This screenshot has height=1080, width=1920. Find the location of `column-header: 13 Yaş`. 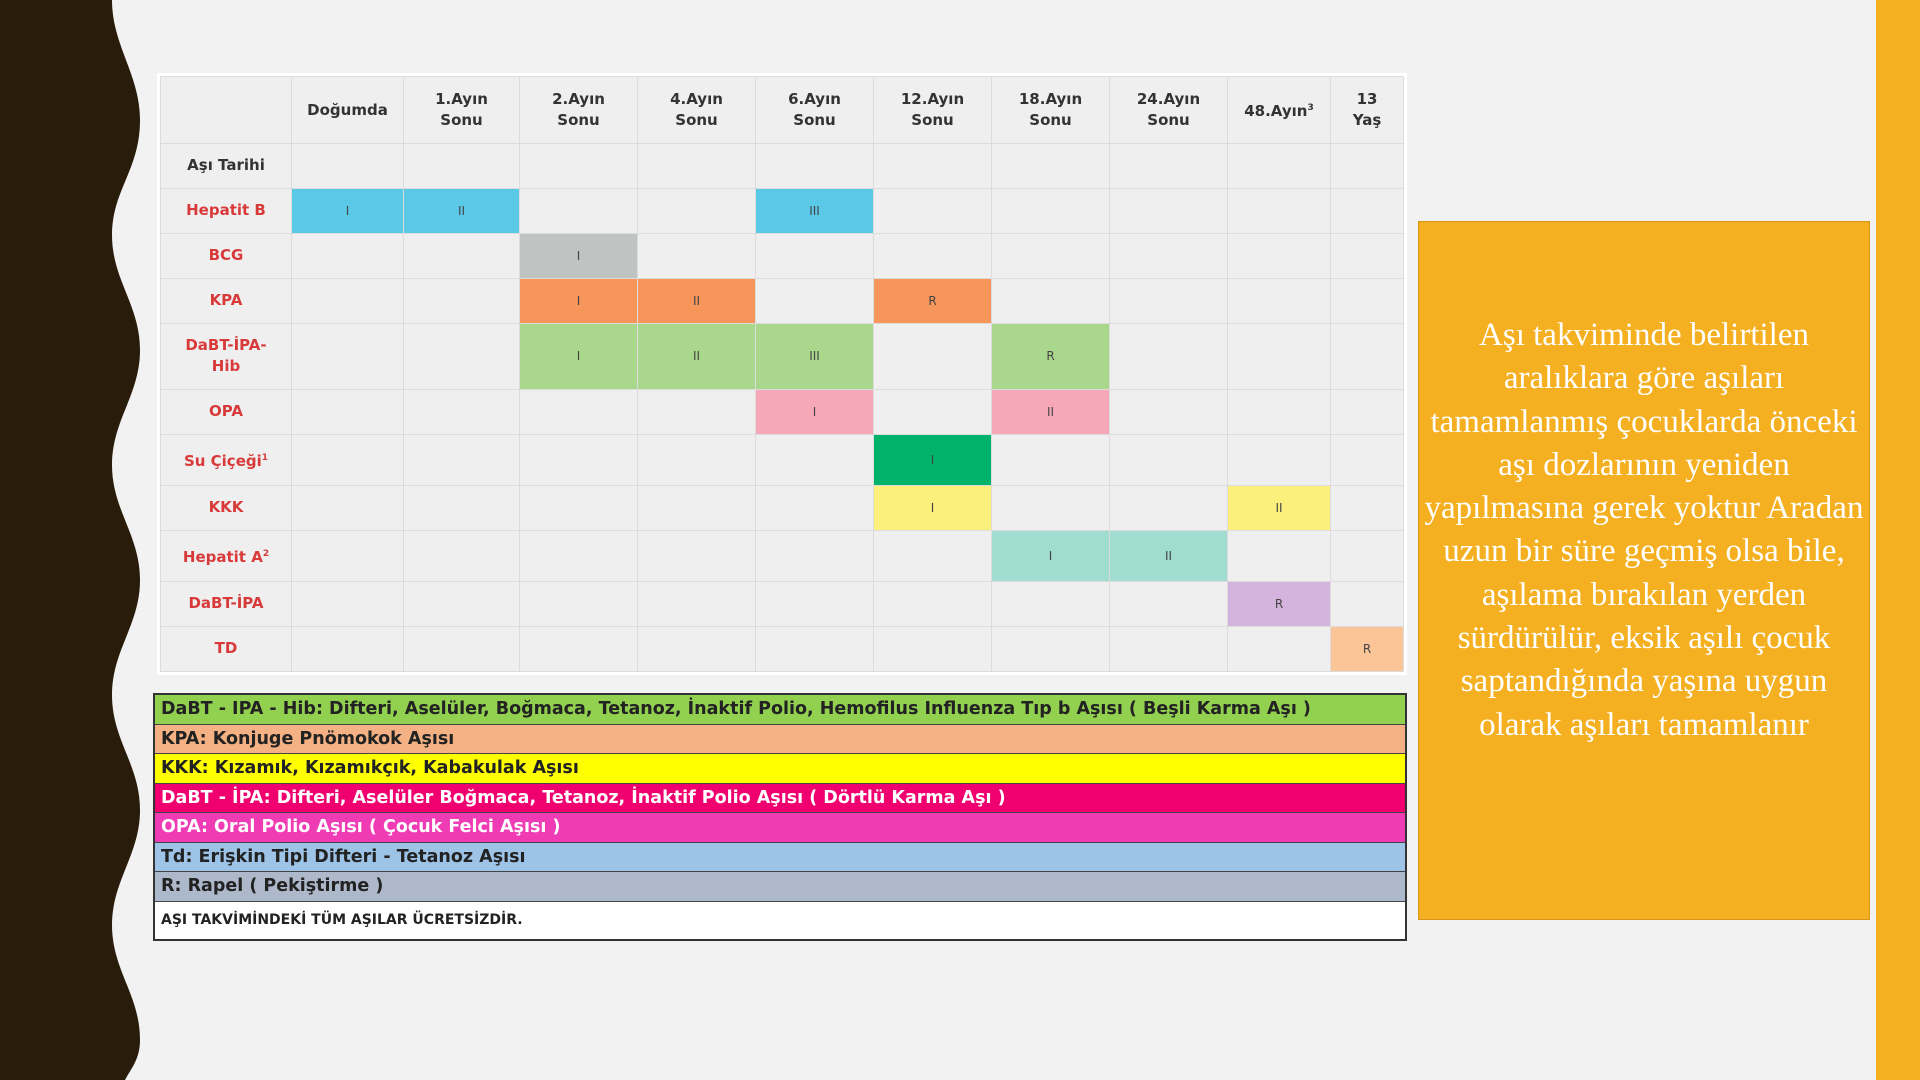

column-header: 13 Yaş is located at coordinates (1367, 110).